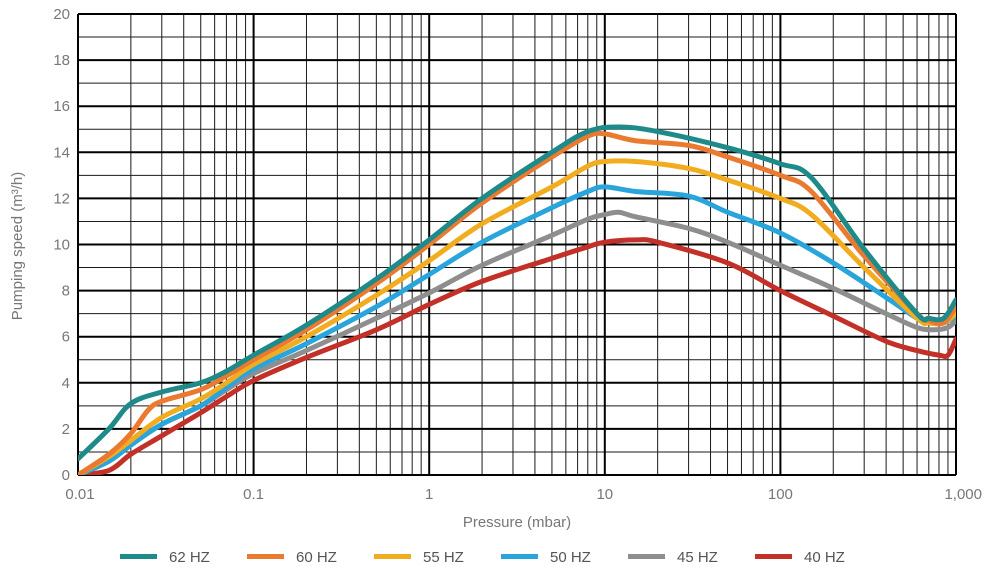  Describe the element at coordinates (429, 494) in the screenshot. I see `x-tick-label: 1` at that location.